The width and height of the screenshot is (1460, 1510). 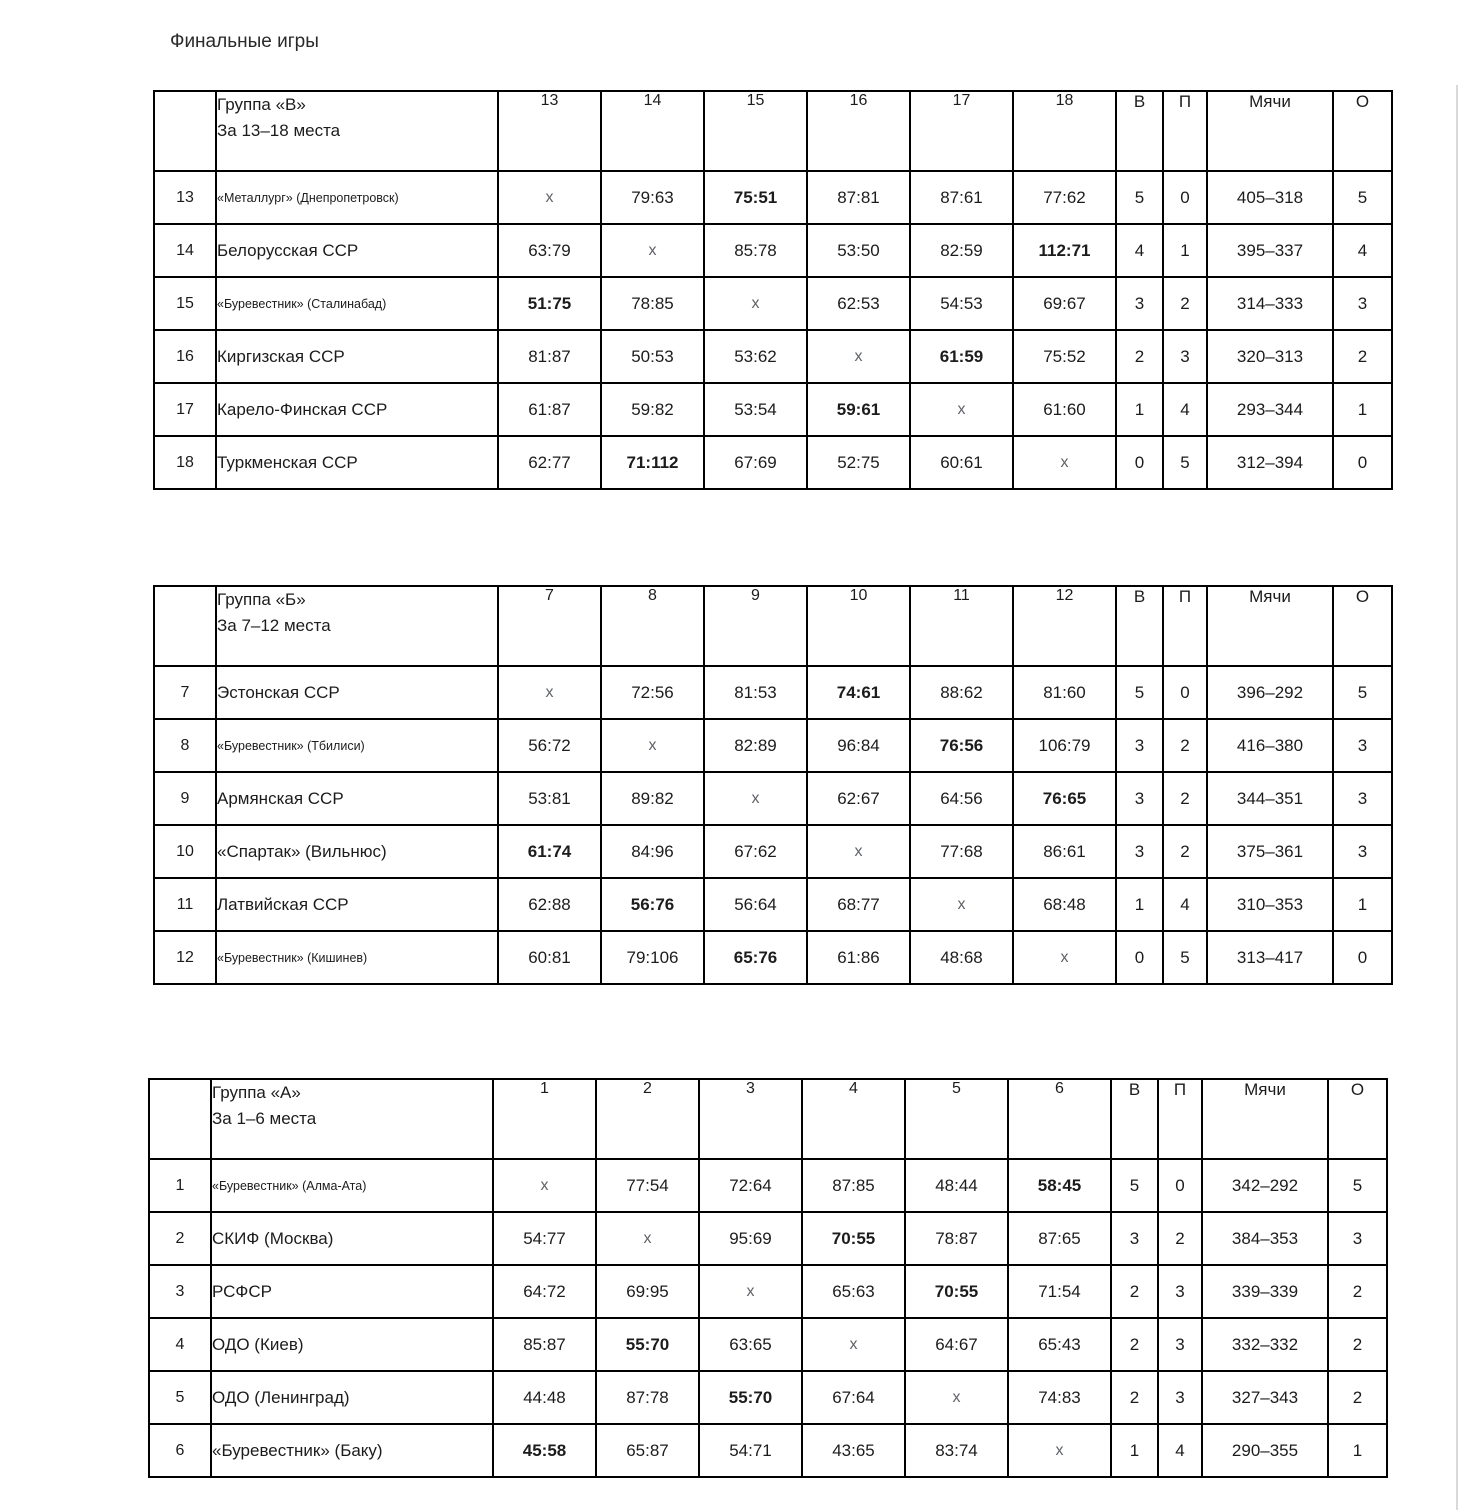 I want to click on game-score-cell: 60:81, so click(x=549, y=957).